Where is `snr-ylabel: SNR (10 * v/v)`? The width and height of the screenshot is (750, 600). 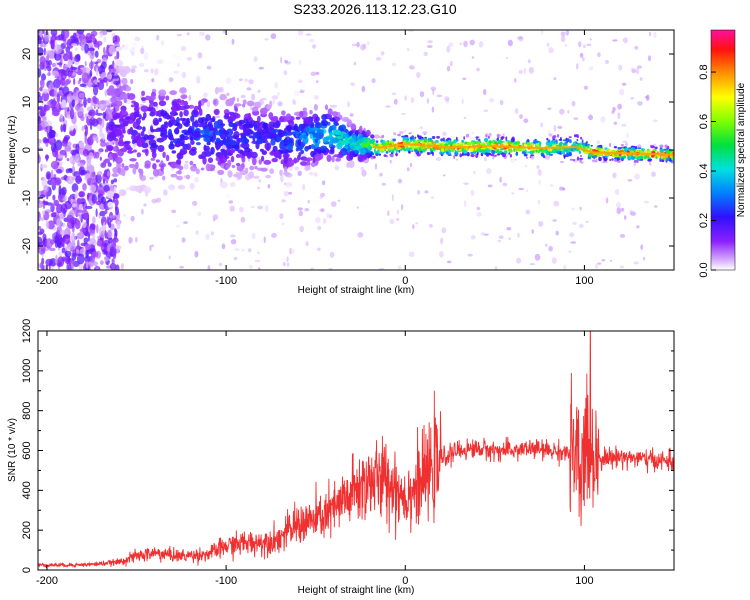 snr-ylabel: SNR (10 * v/v) is located at coordinates (12, 450).